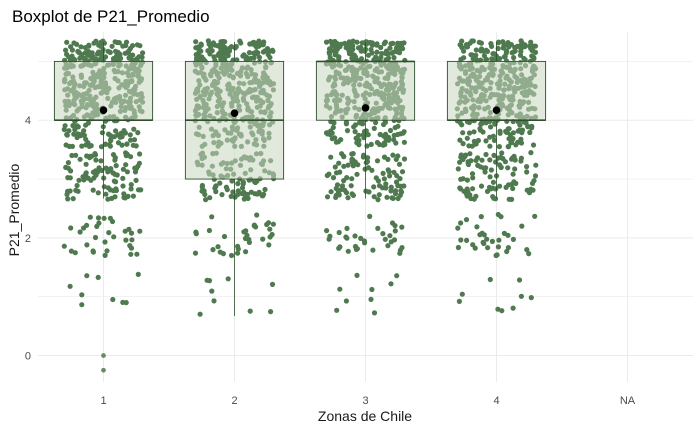  I want to click on y-tick-labels: 0 2 4, so click(28, 238).